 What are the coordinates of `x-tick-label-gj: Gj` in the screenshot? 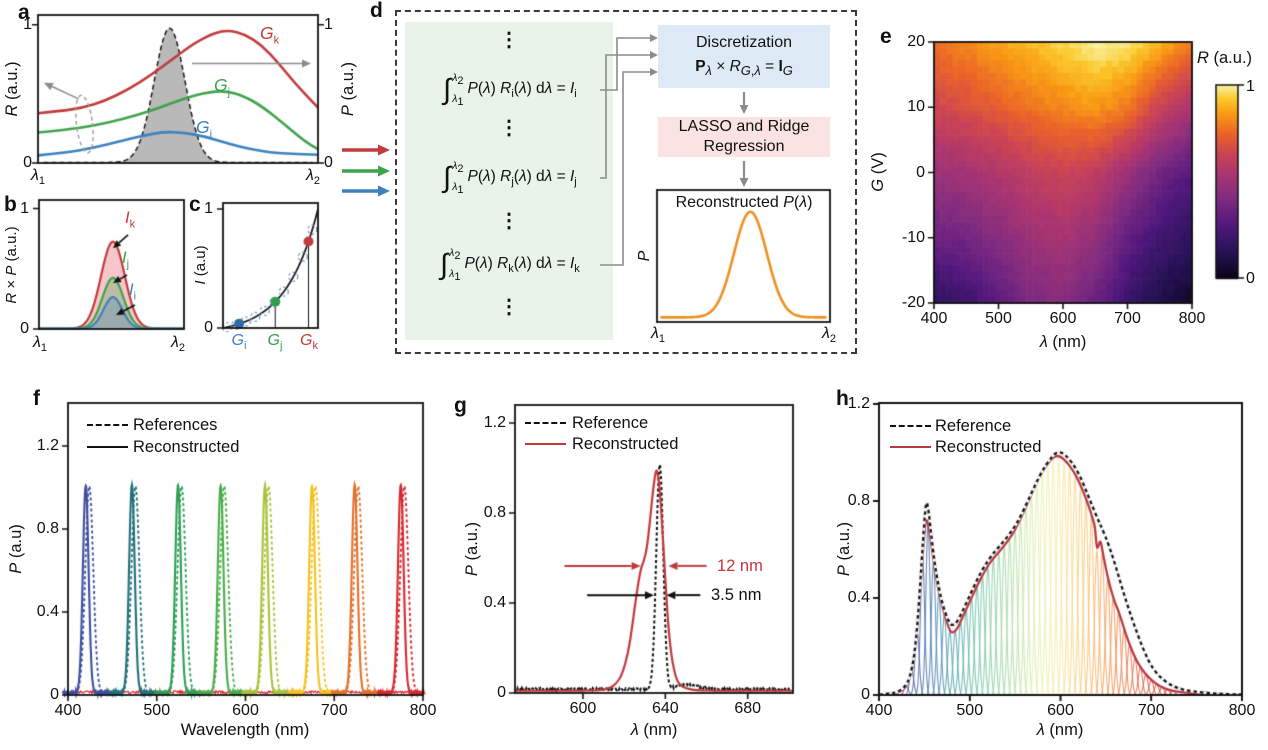 It's located at (275, 342).